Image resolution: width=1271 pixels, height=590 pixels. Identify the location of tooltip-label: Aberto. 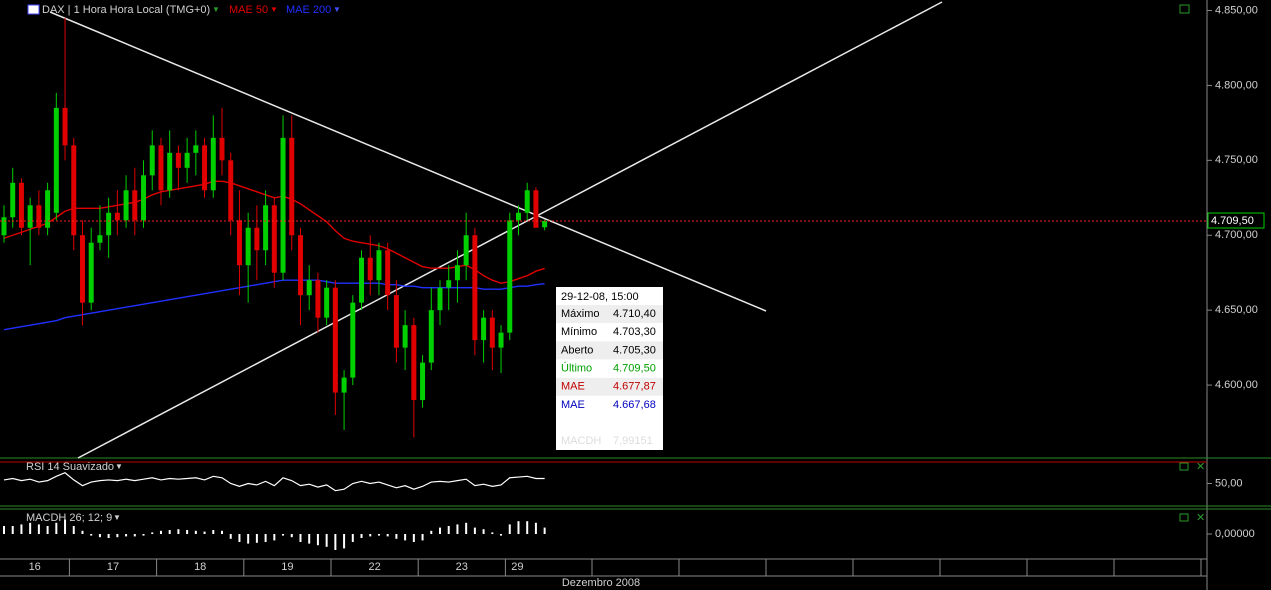
(577, 350).